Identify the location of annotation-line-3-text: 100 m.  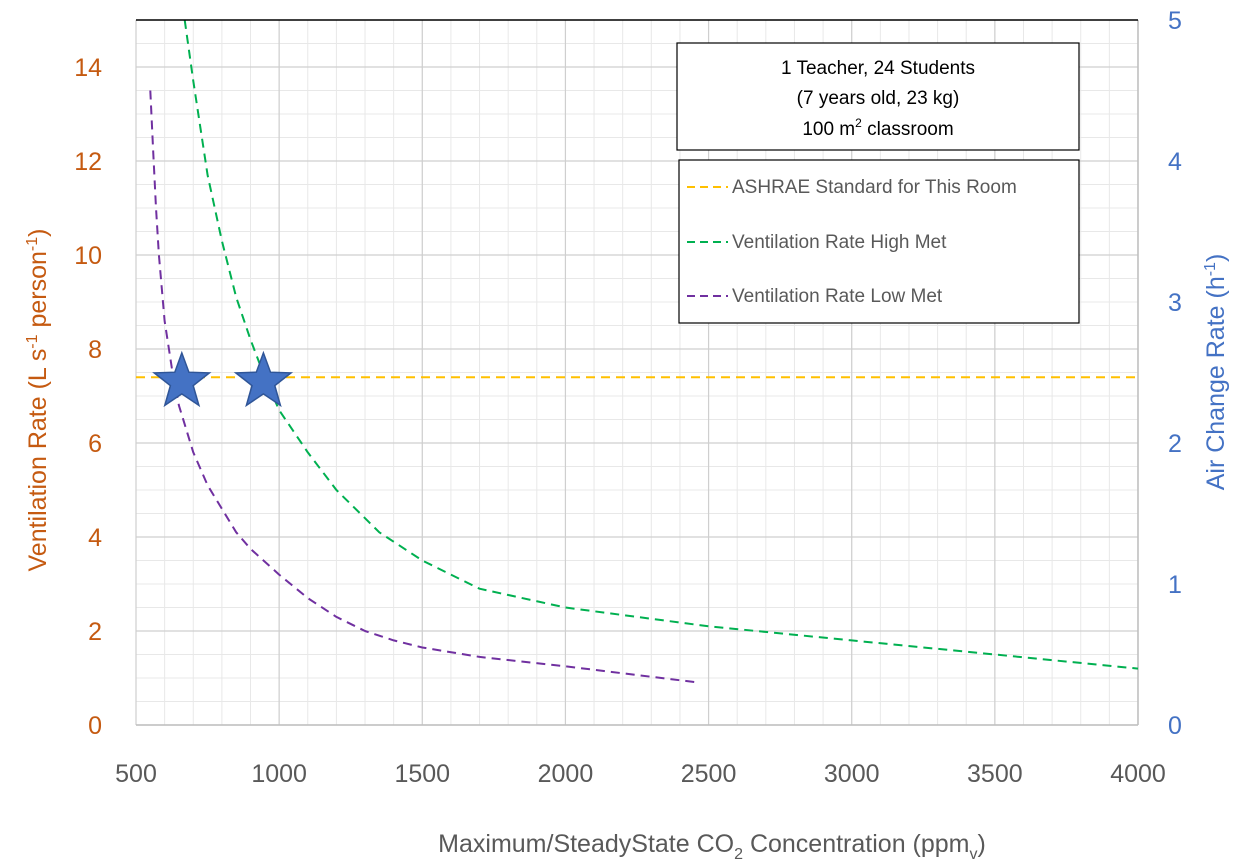
(828, 129).